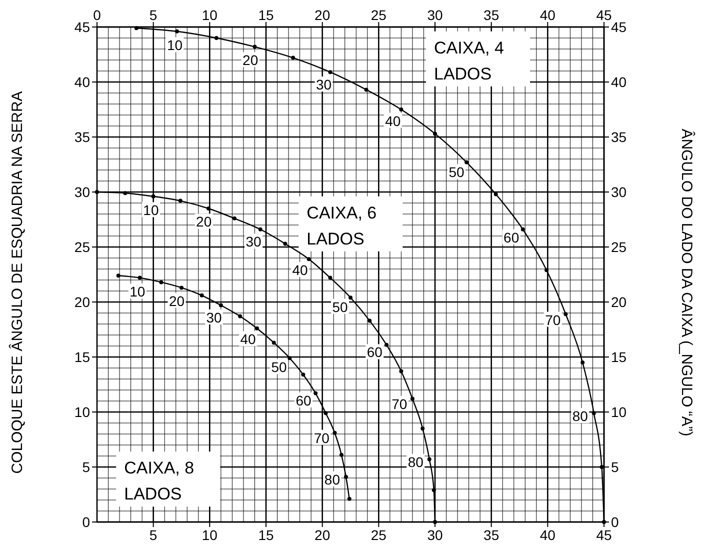 The height and width of the screenshot is (555, 704). I want to click on x-tick-label: 30, so click(435, 535).